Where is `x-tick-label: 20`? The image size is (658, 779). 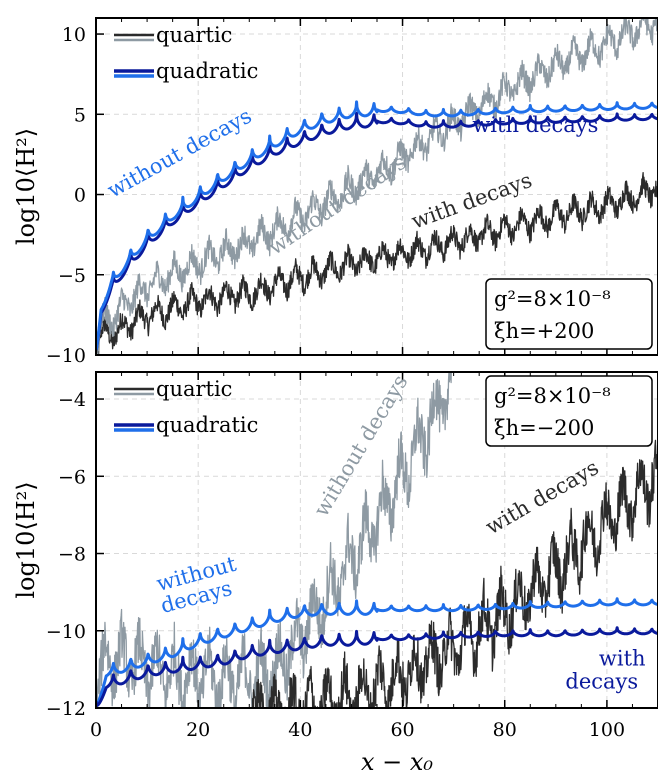 x-tick-label: 20 is located at coordinates (198, 730).